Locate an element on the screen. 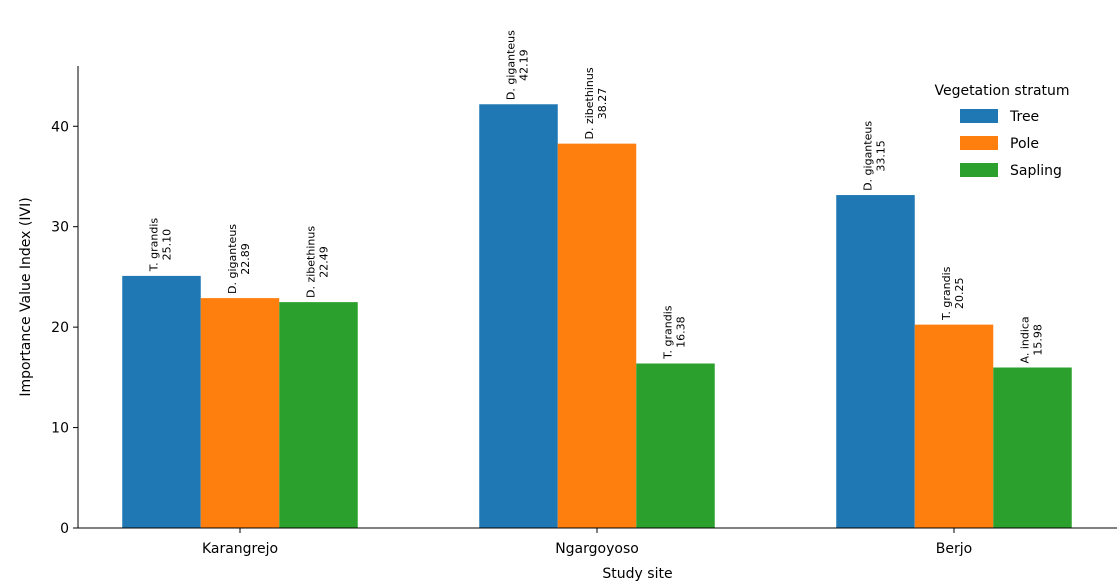 This screenshot has width=1117, height=585. bar-sapling-ngargoyoso is located at coordinates (675, 445).